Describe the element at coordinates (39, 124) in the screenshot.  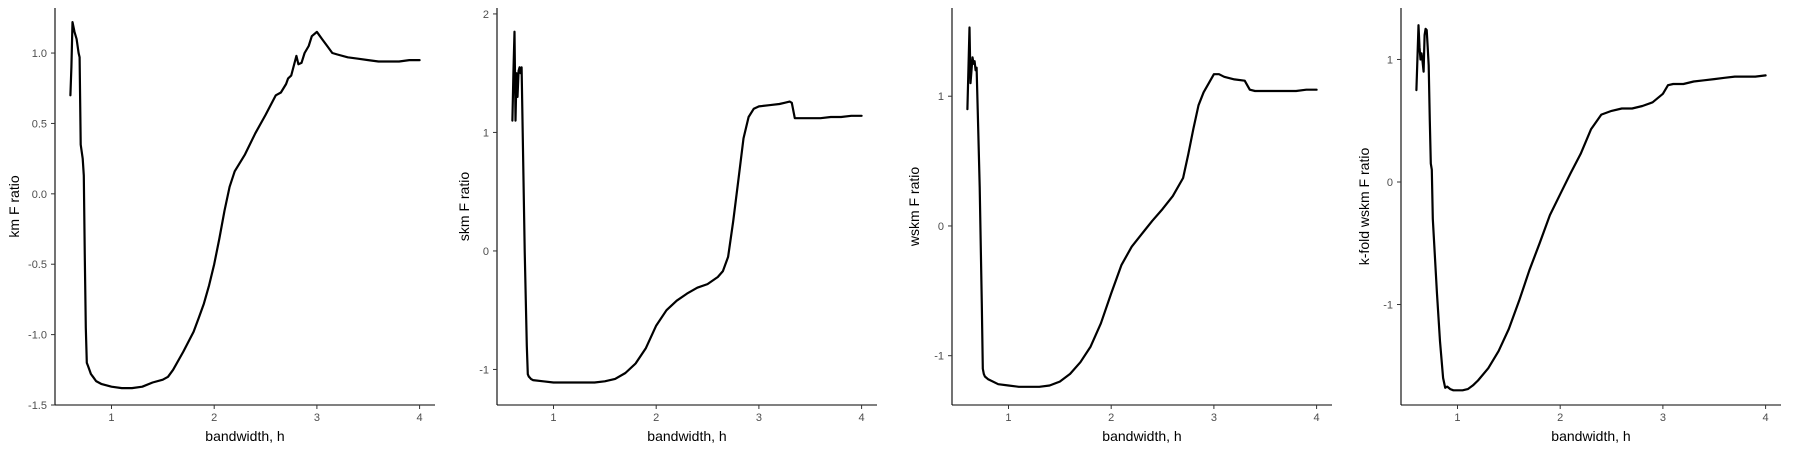
I see `y-tick-label: 0.5` at that location.